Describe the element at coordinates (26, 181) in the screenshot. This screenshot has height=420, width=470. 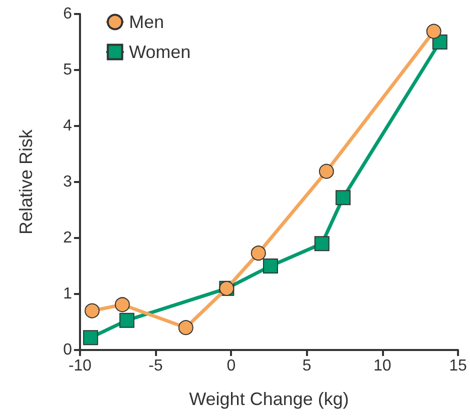
I see `y-axis-title: Relative Risk` at that location.